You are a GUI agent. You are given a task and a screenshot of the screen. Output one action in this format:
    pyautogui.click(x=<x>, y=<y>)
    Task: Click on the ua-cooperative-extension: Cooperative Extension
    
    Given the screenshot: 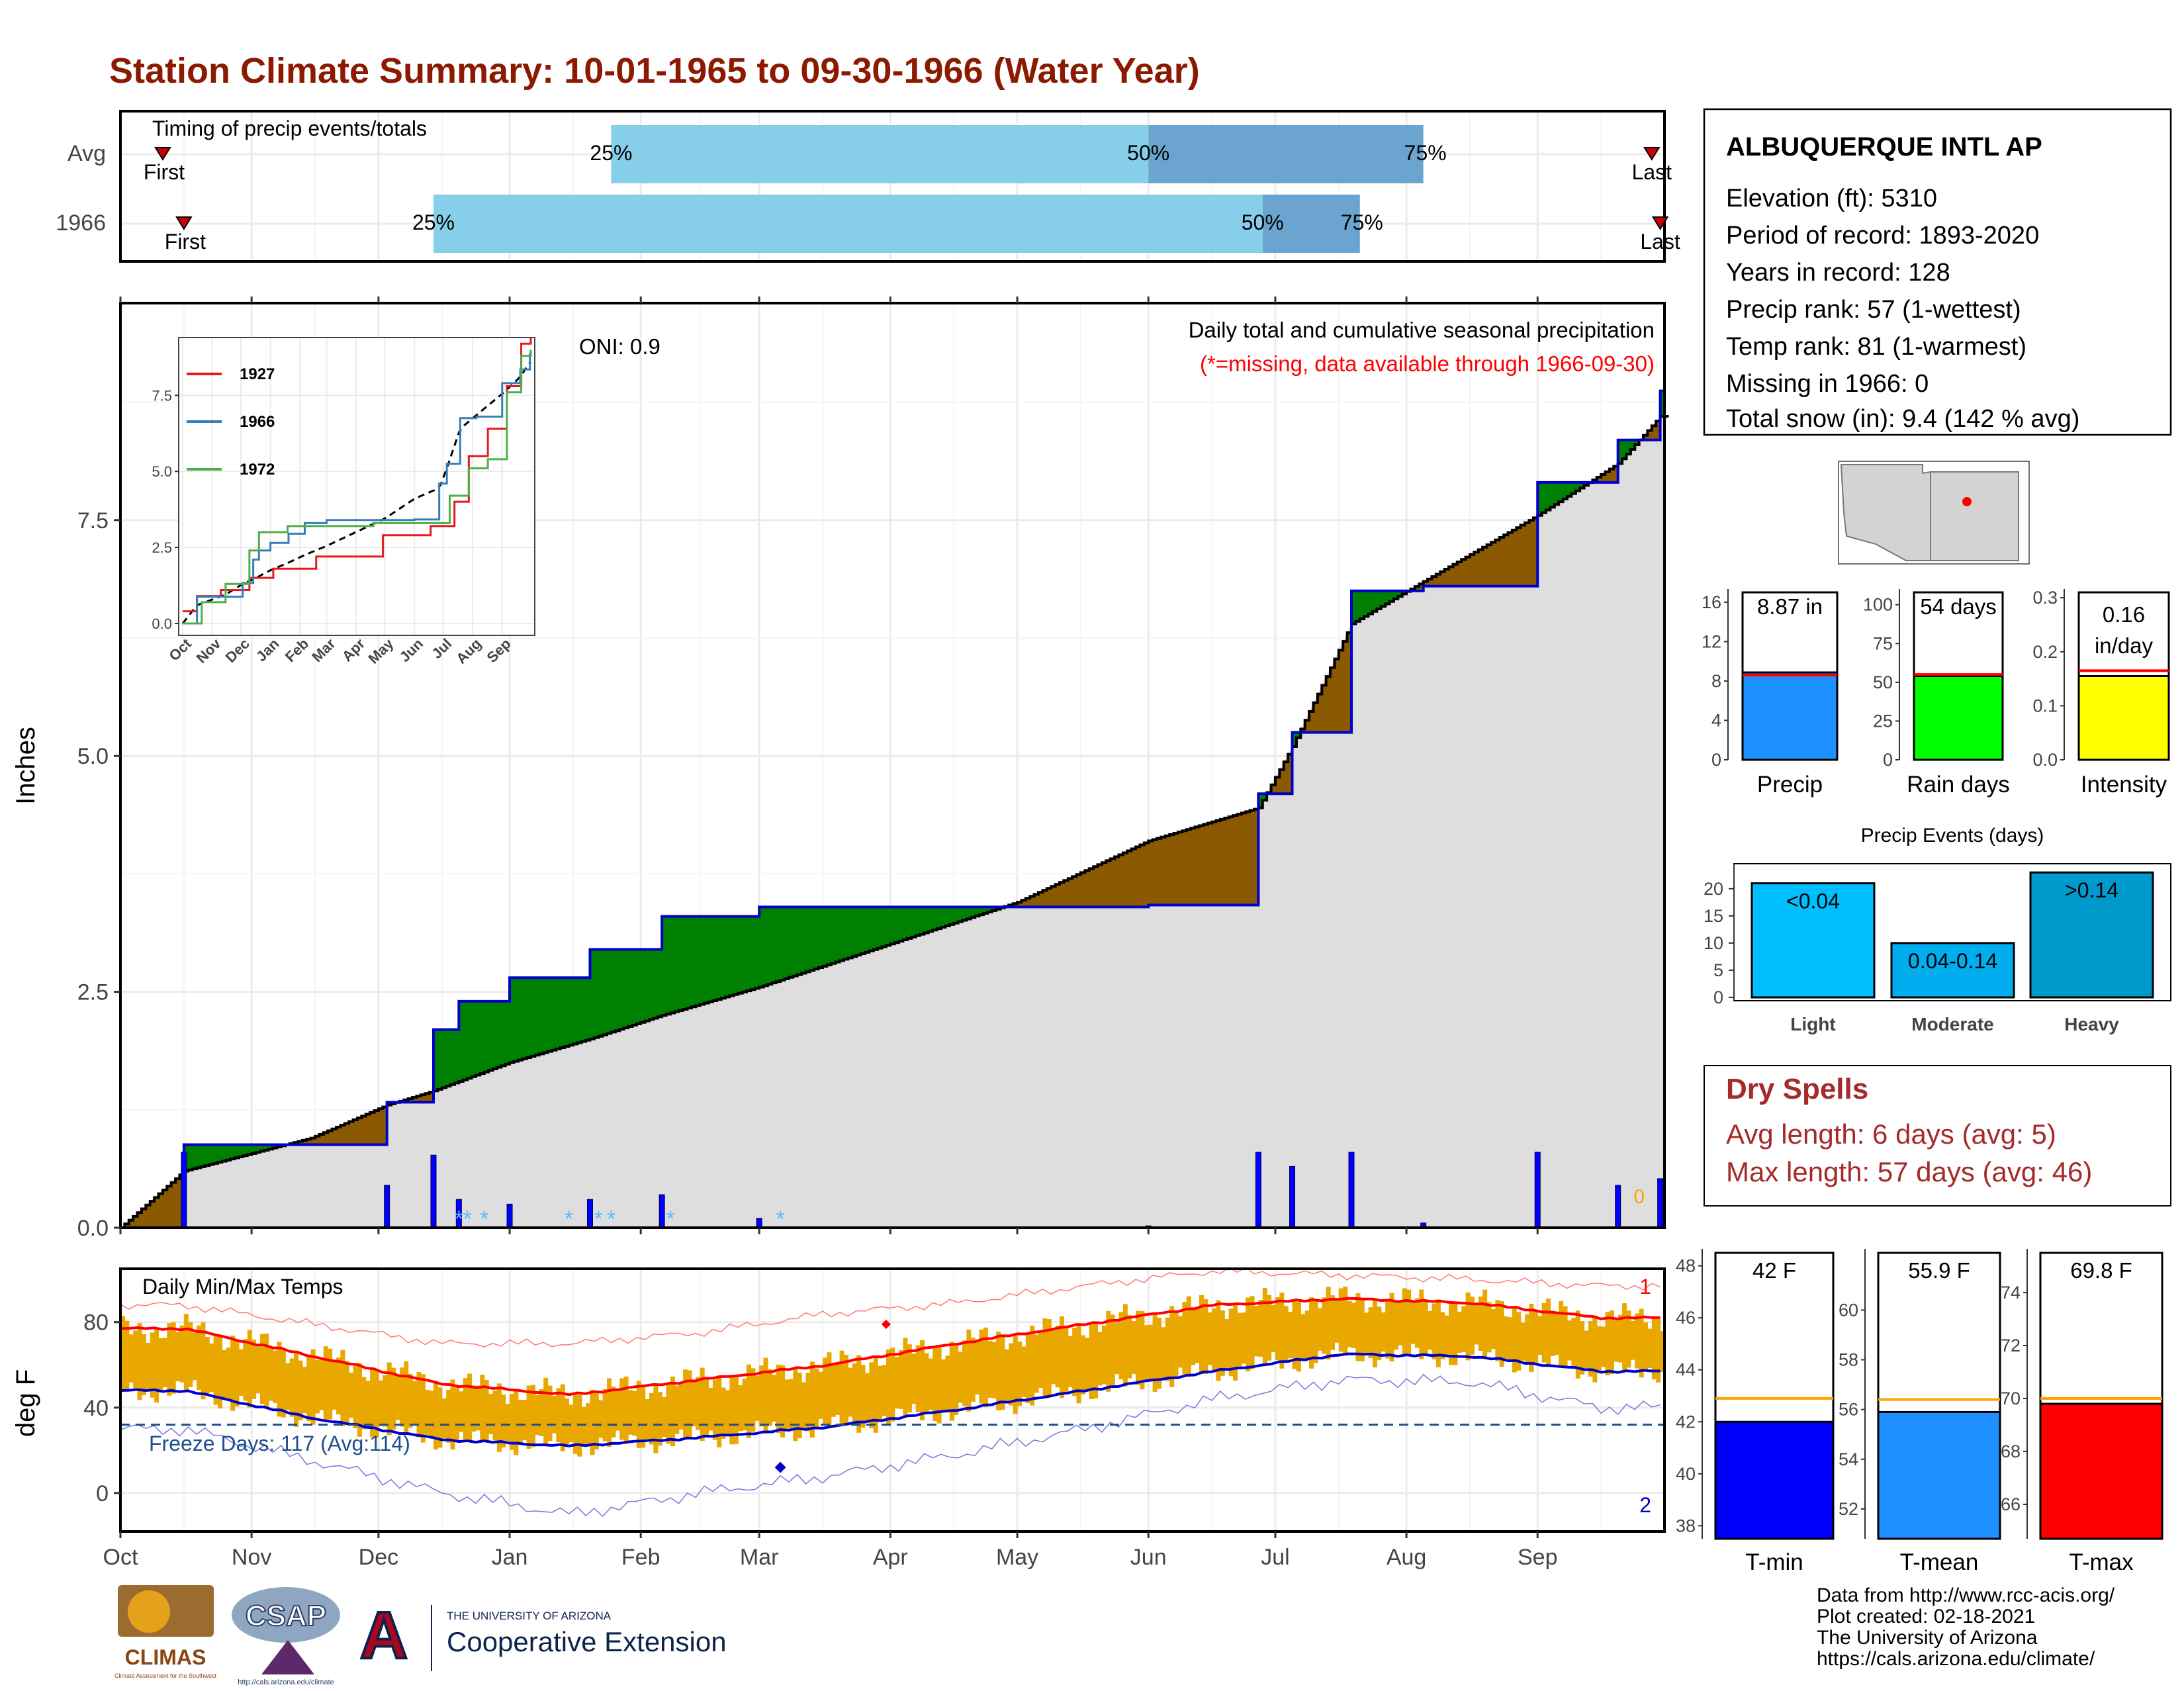 What is the action you would take?
    pyautogui.click(x=587, y=1641)
    